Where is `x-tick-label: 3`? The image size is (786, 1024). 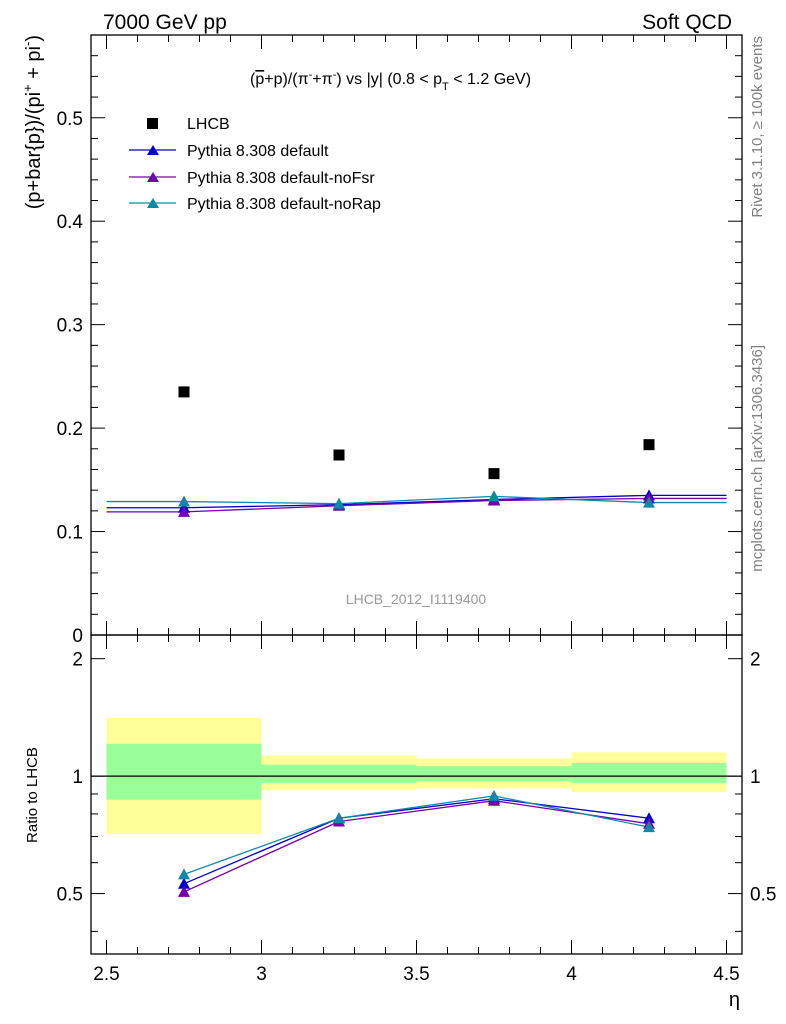 x-tick-label: 3 is located at coordinates (261, 974).